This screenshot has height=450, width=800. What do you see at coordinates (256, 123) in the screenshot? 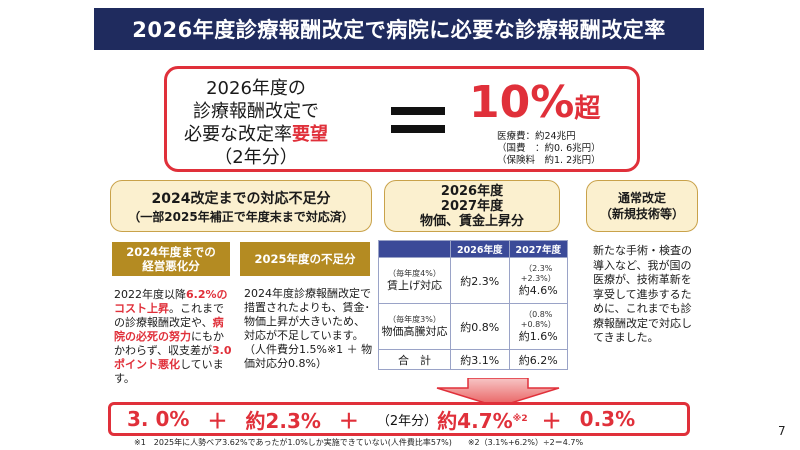
I see `requested-rate-label: 2026年度の 診療報酬改定で 必要な改定率要望 （2年分）` at bounding box center [256, 123].